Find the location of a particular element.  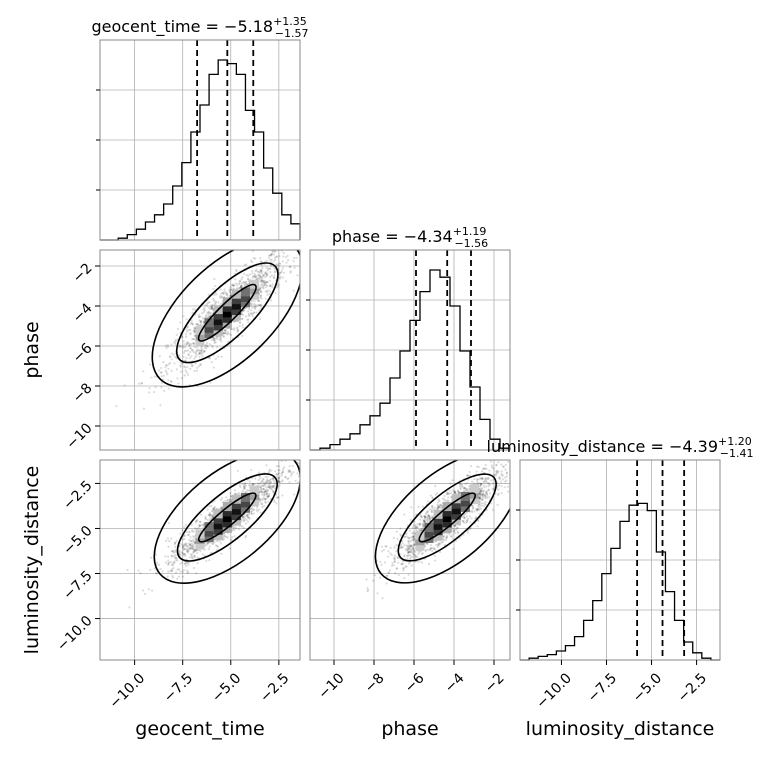

title-geocent_time: geocent_time = −5.18+1.35 −1.57 is located at coordinates (199, 27).